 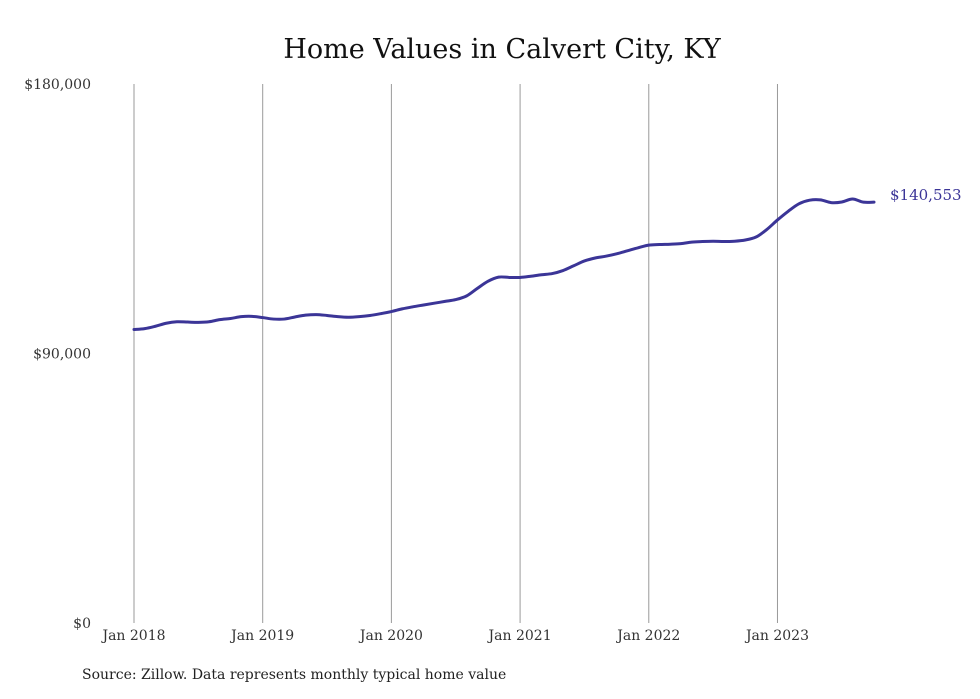 I want to click on x-tick-label: Jan 2021, so click(x=519, y=636).